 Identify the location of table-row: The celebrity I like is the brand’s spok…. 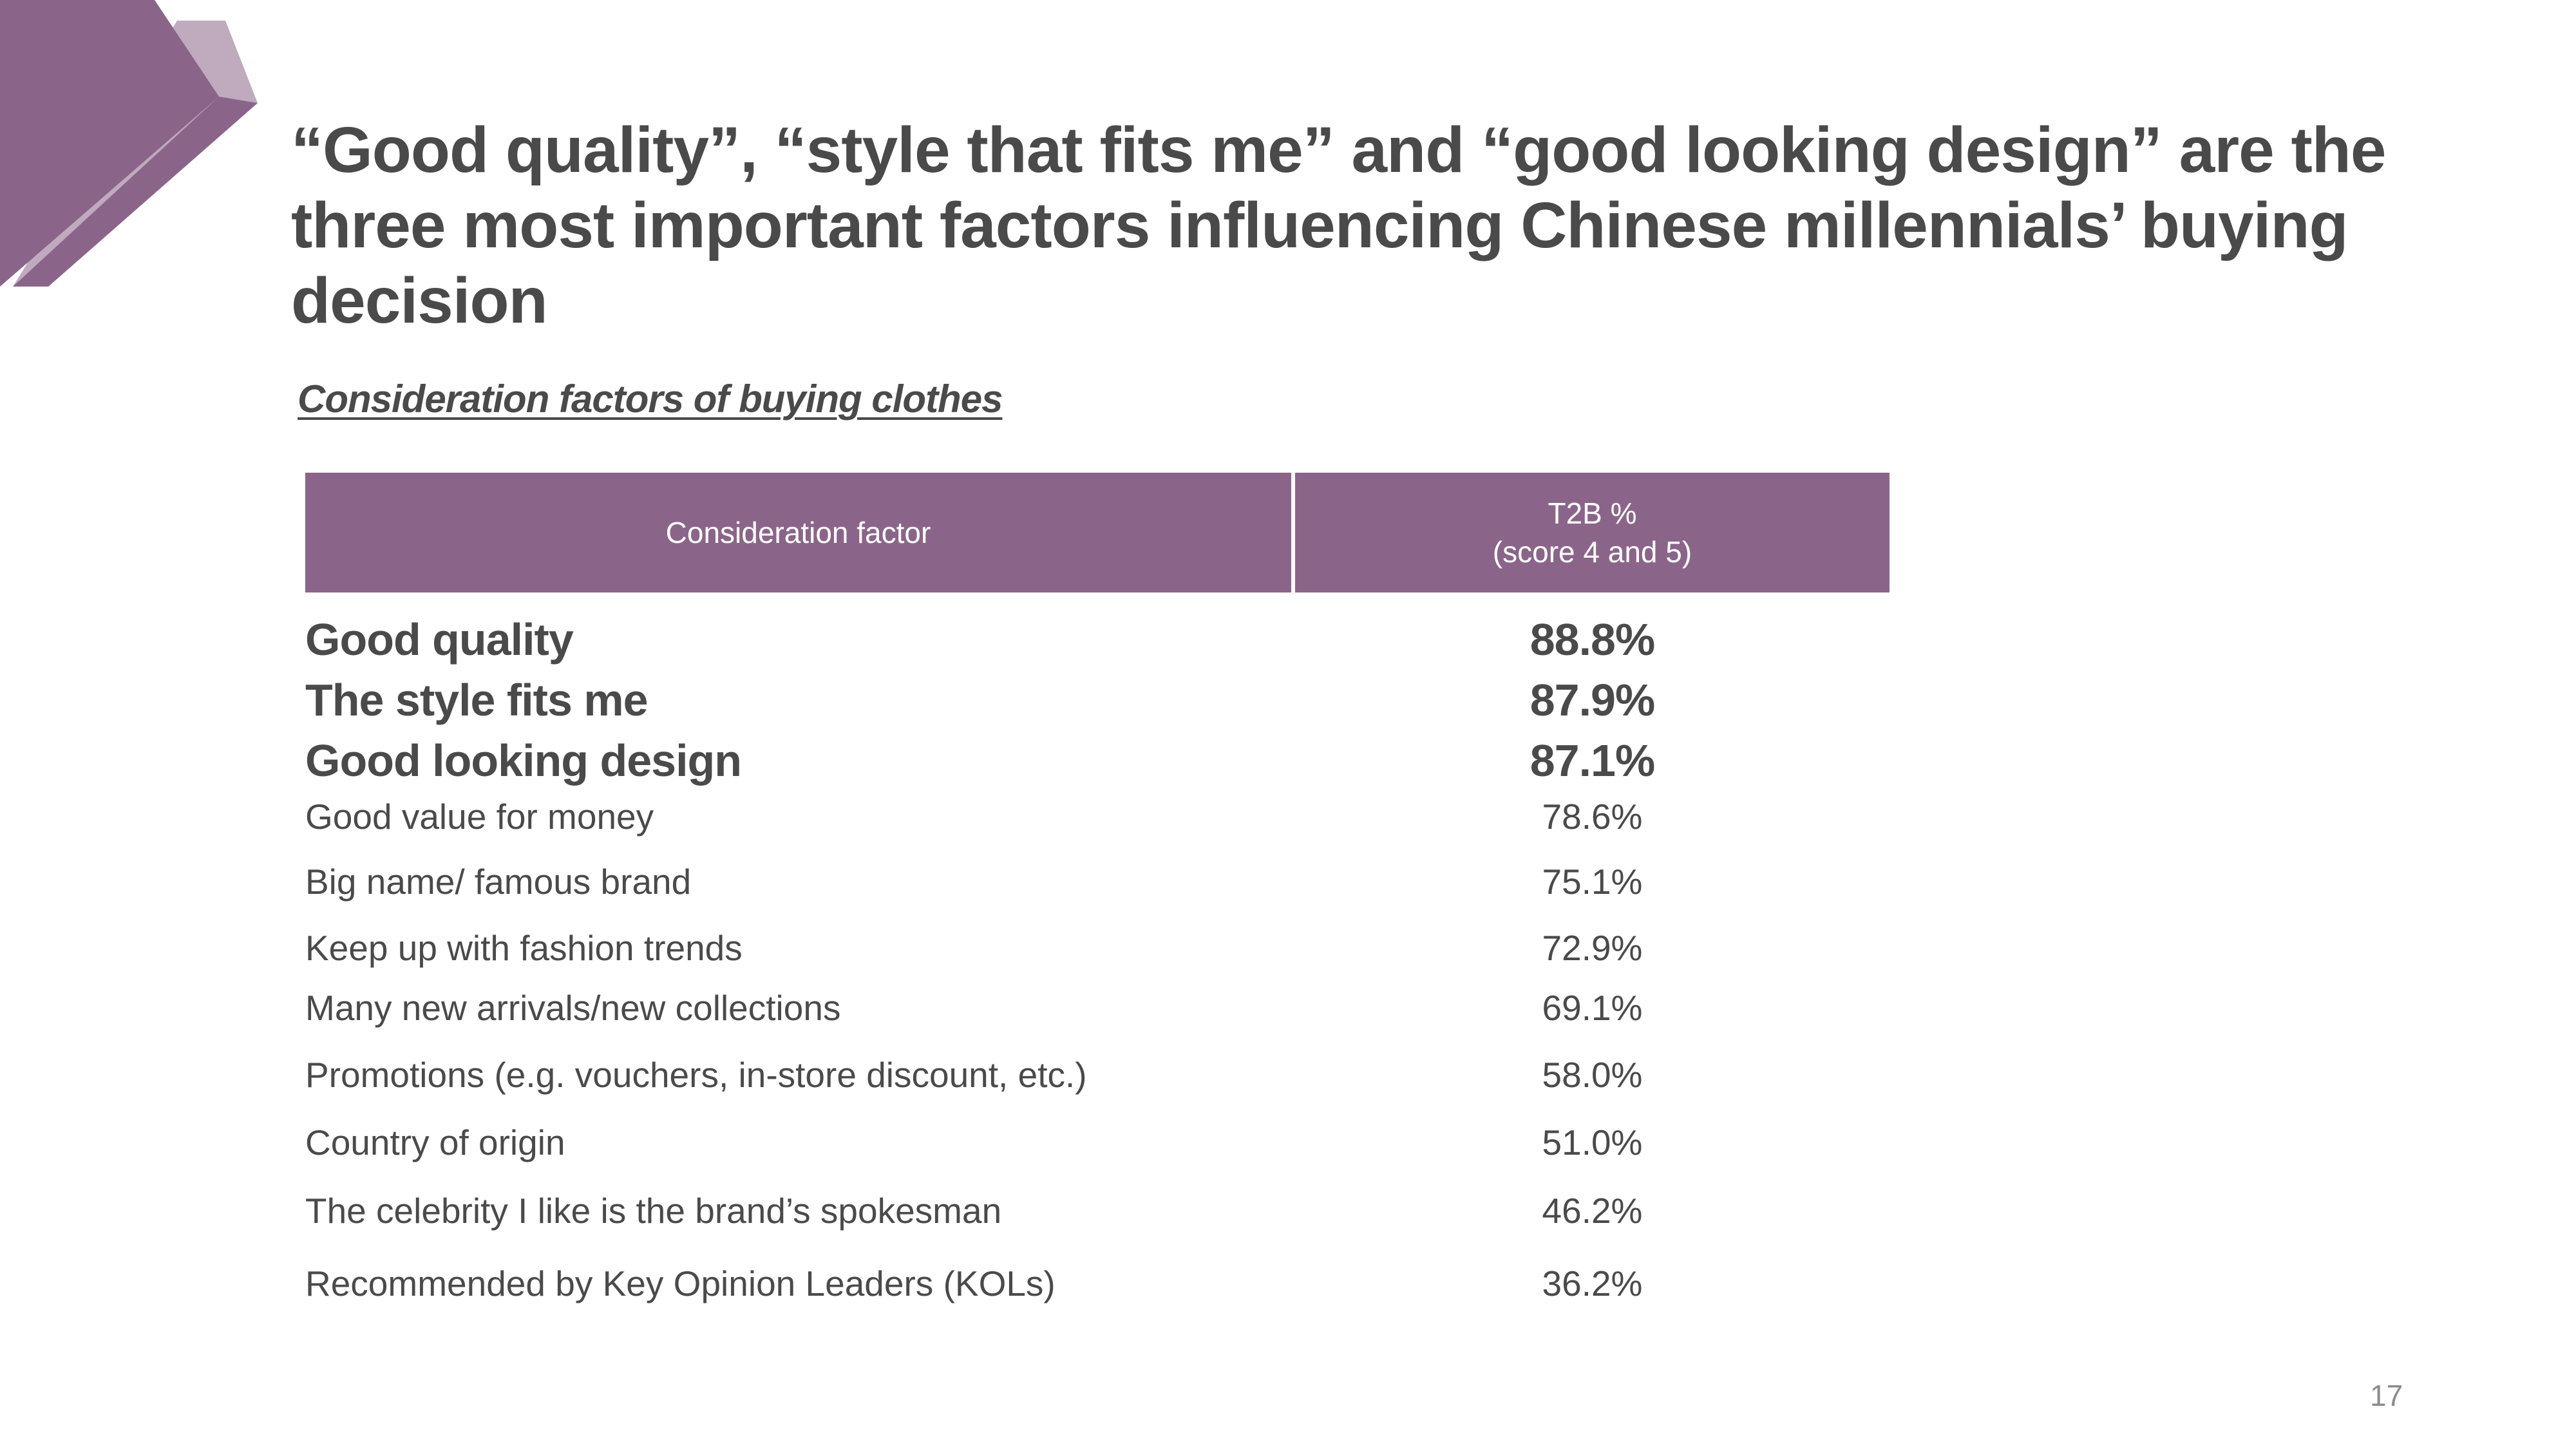
(1097, 1211).